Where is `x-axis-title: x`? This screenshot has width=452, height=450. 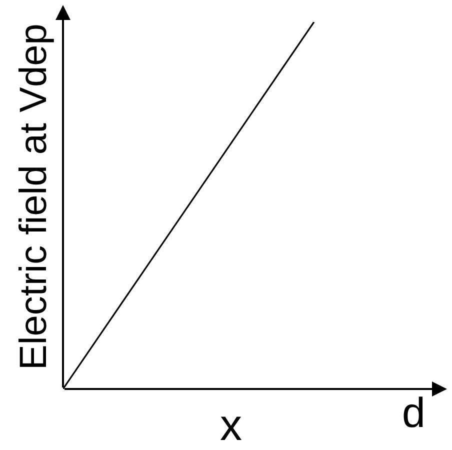 x-axis-title: x is located at coordinates (231, 425).